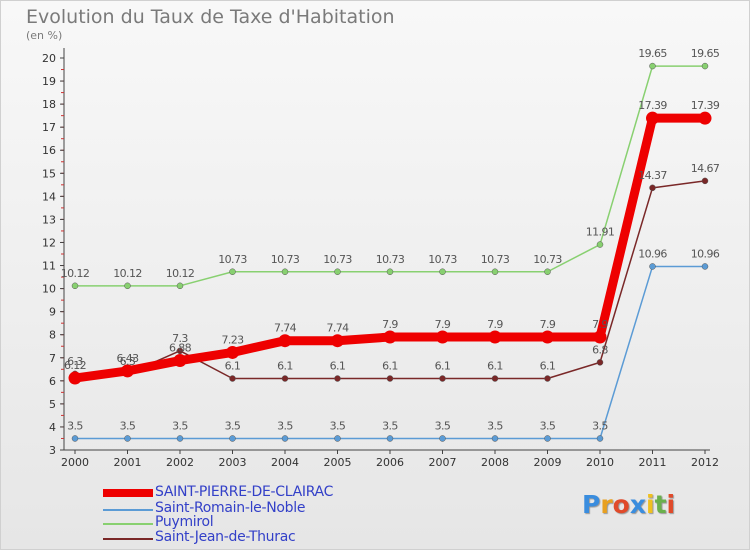  What do you see at coordinates (49, 104) in the screenshot?
I see `y-tick-label: 18` at bounding box center [49, 104].